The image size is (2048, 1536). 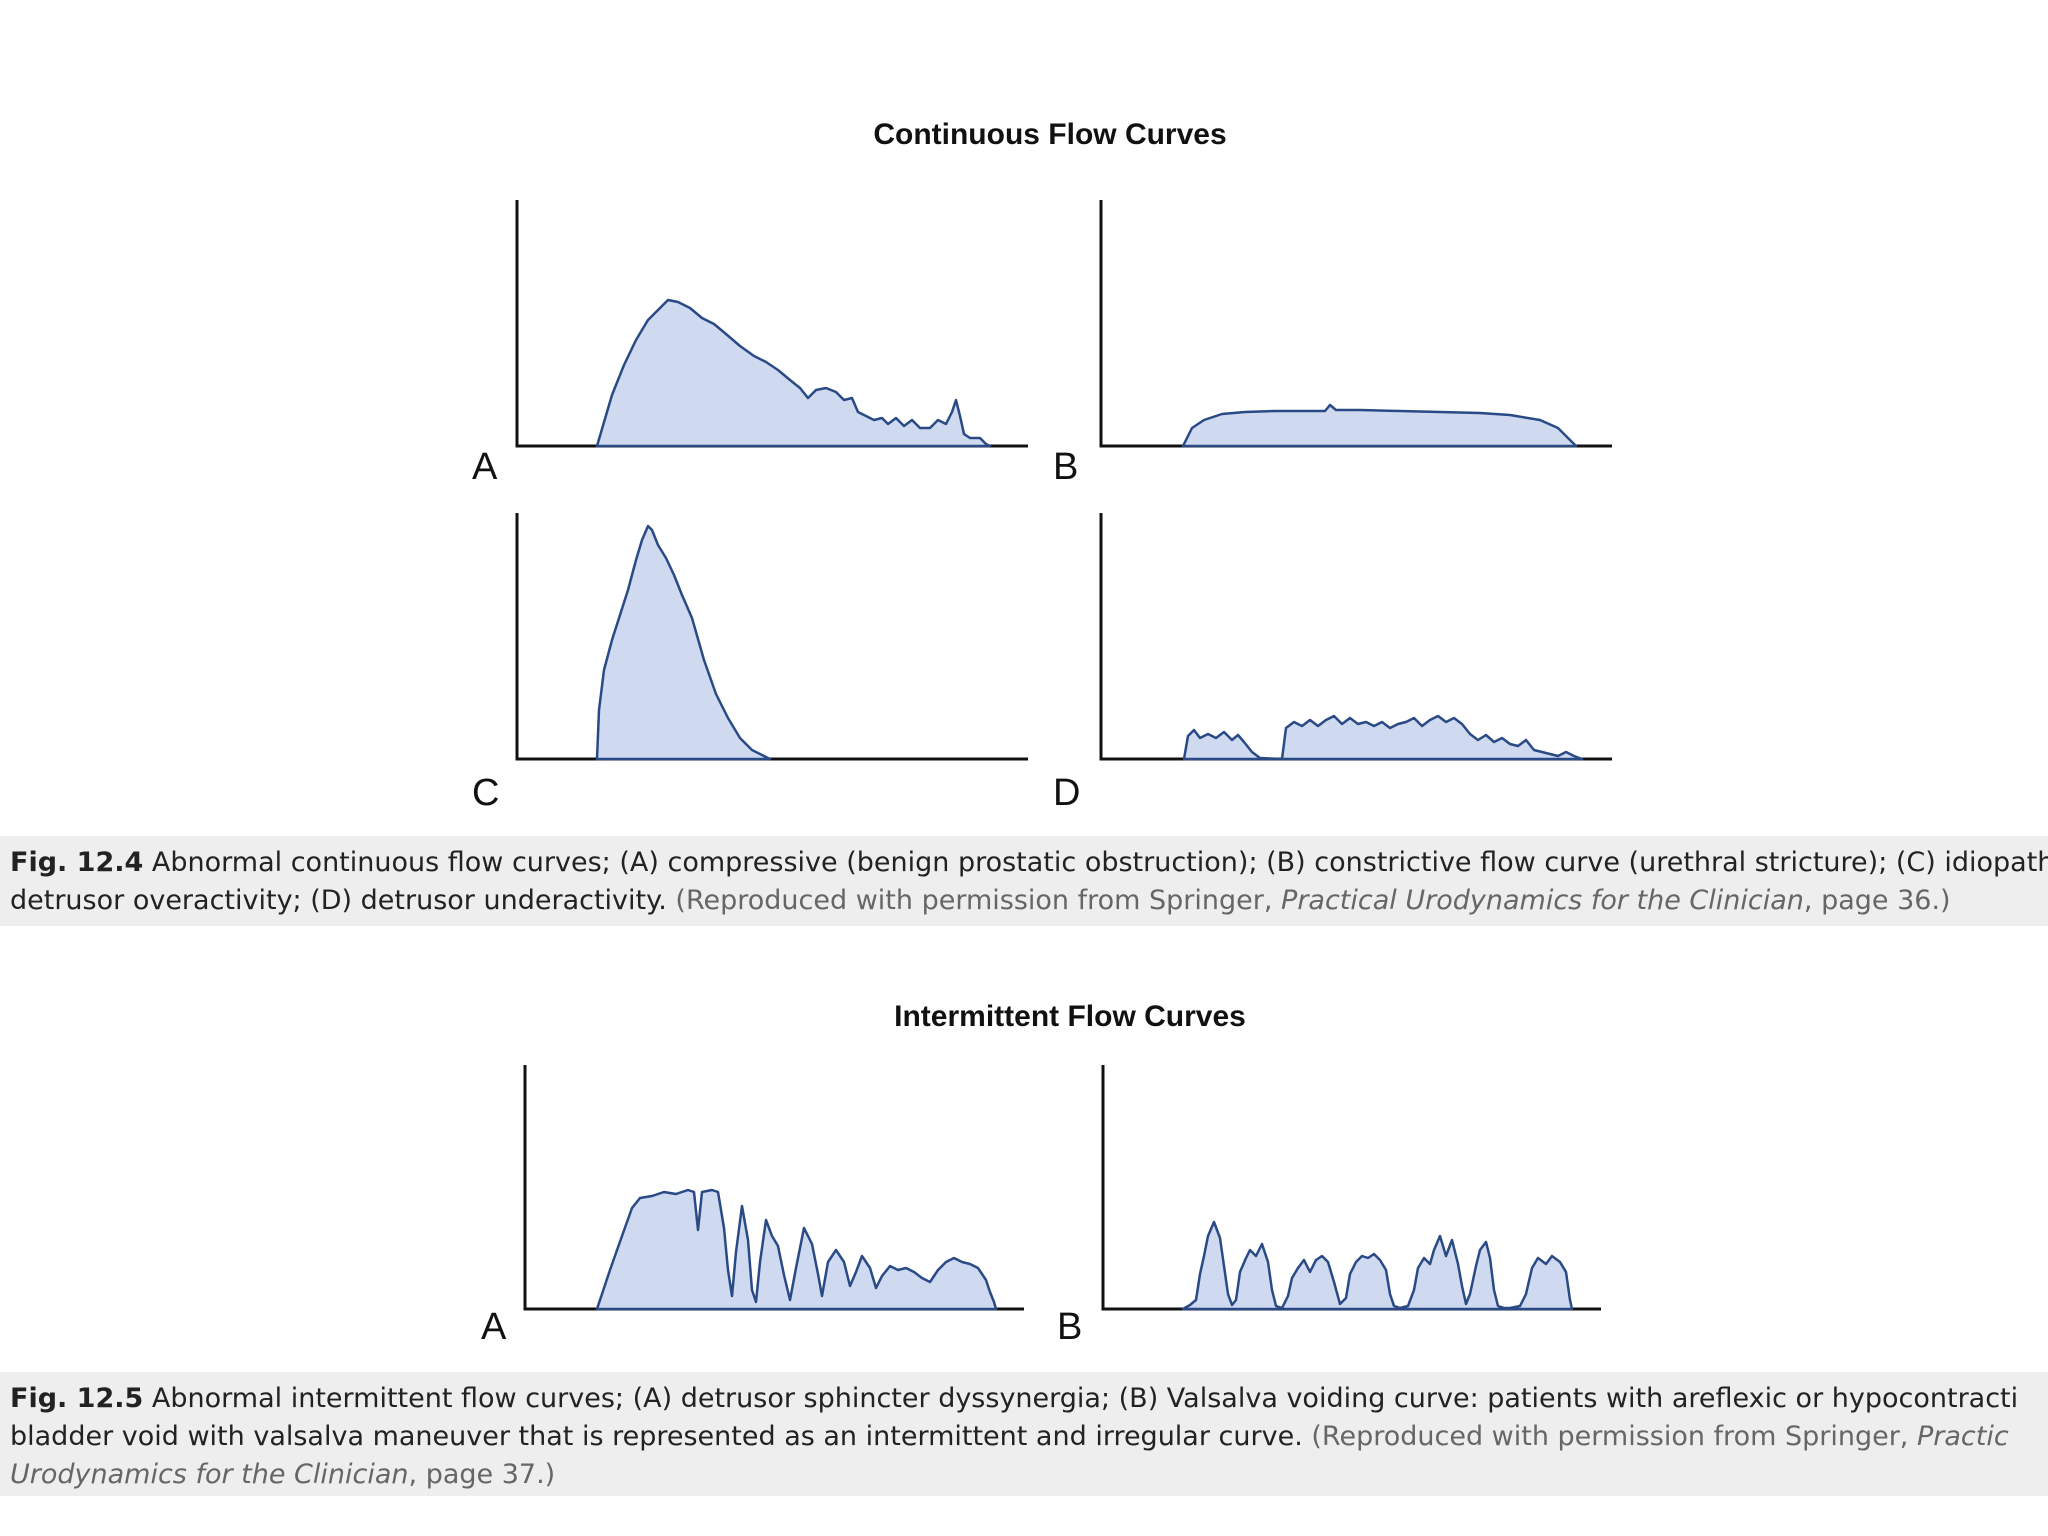 What do you see at coordinates (482, 1474) in the screenshot?
I see `source-suffix: , page 37.)` at bounding box center [482, 1474].